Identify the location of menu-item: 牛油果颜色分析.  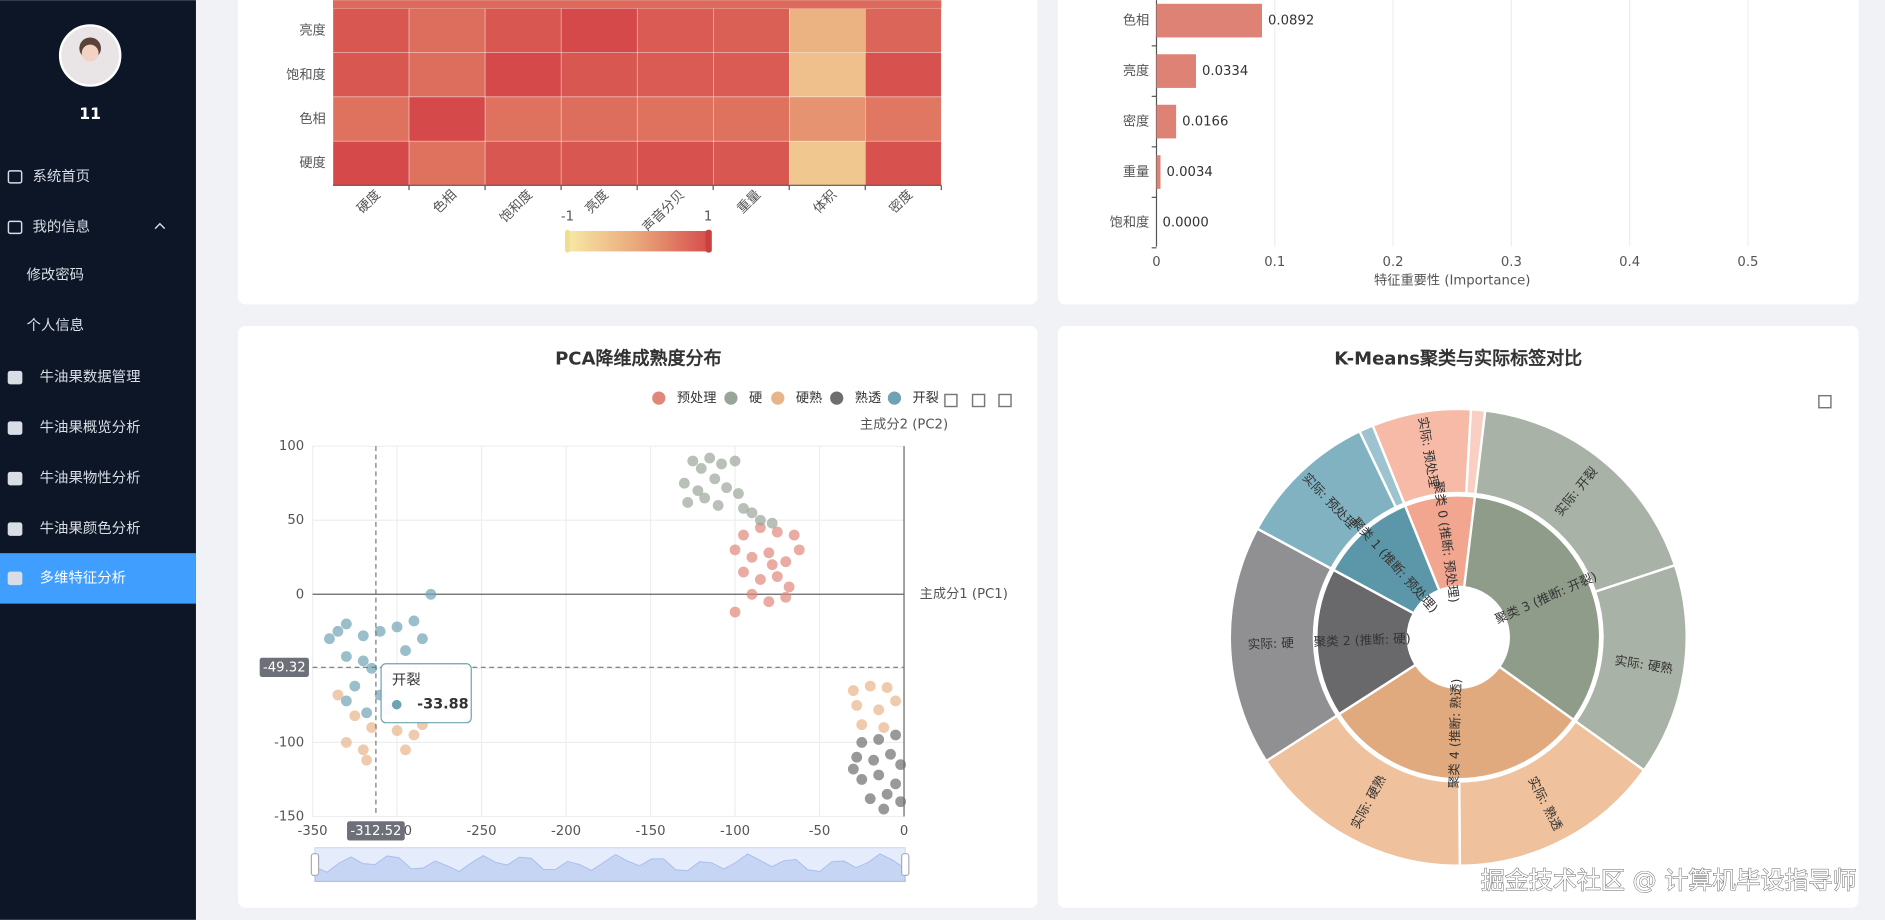
(90, 528).